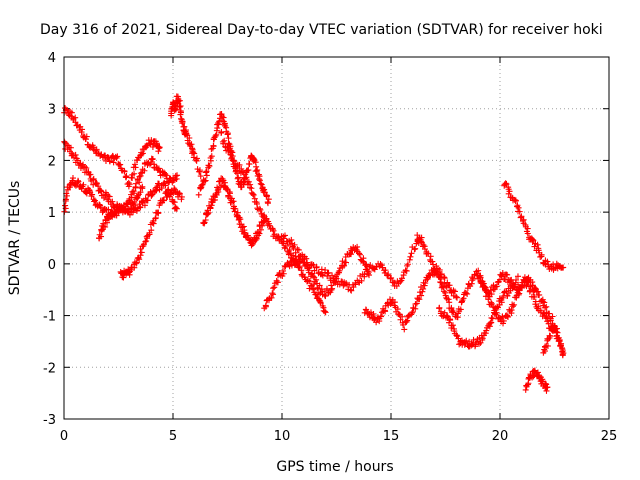  I want to click on y-tick-label: 2, so click(52, 161).